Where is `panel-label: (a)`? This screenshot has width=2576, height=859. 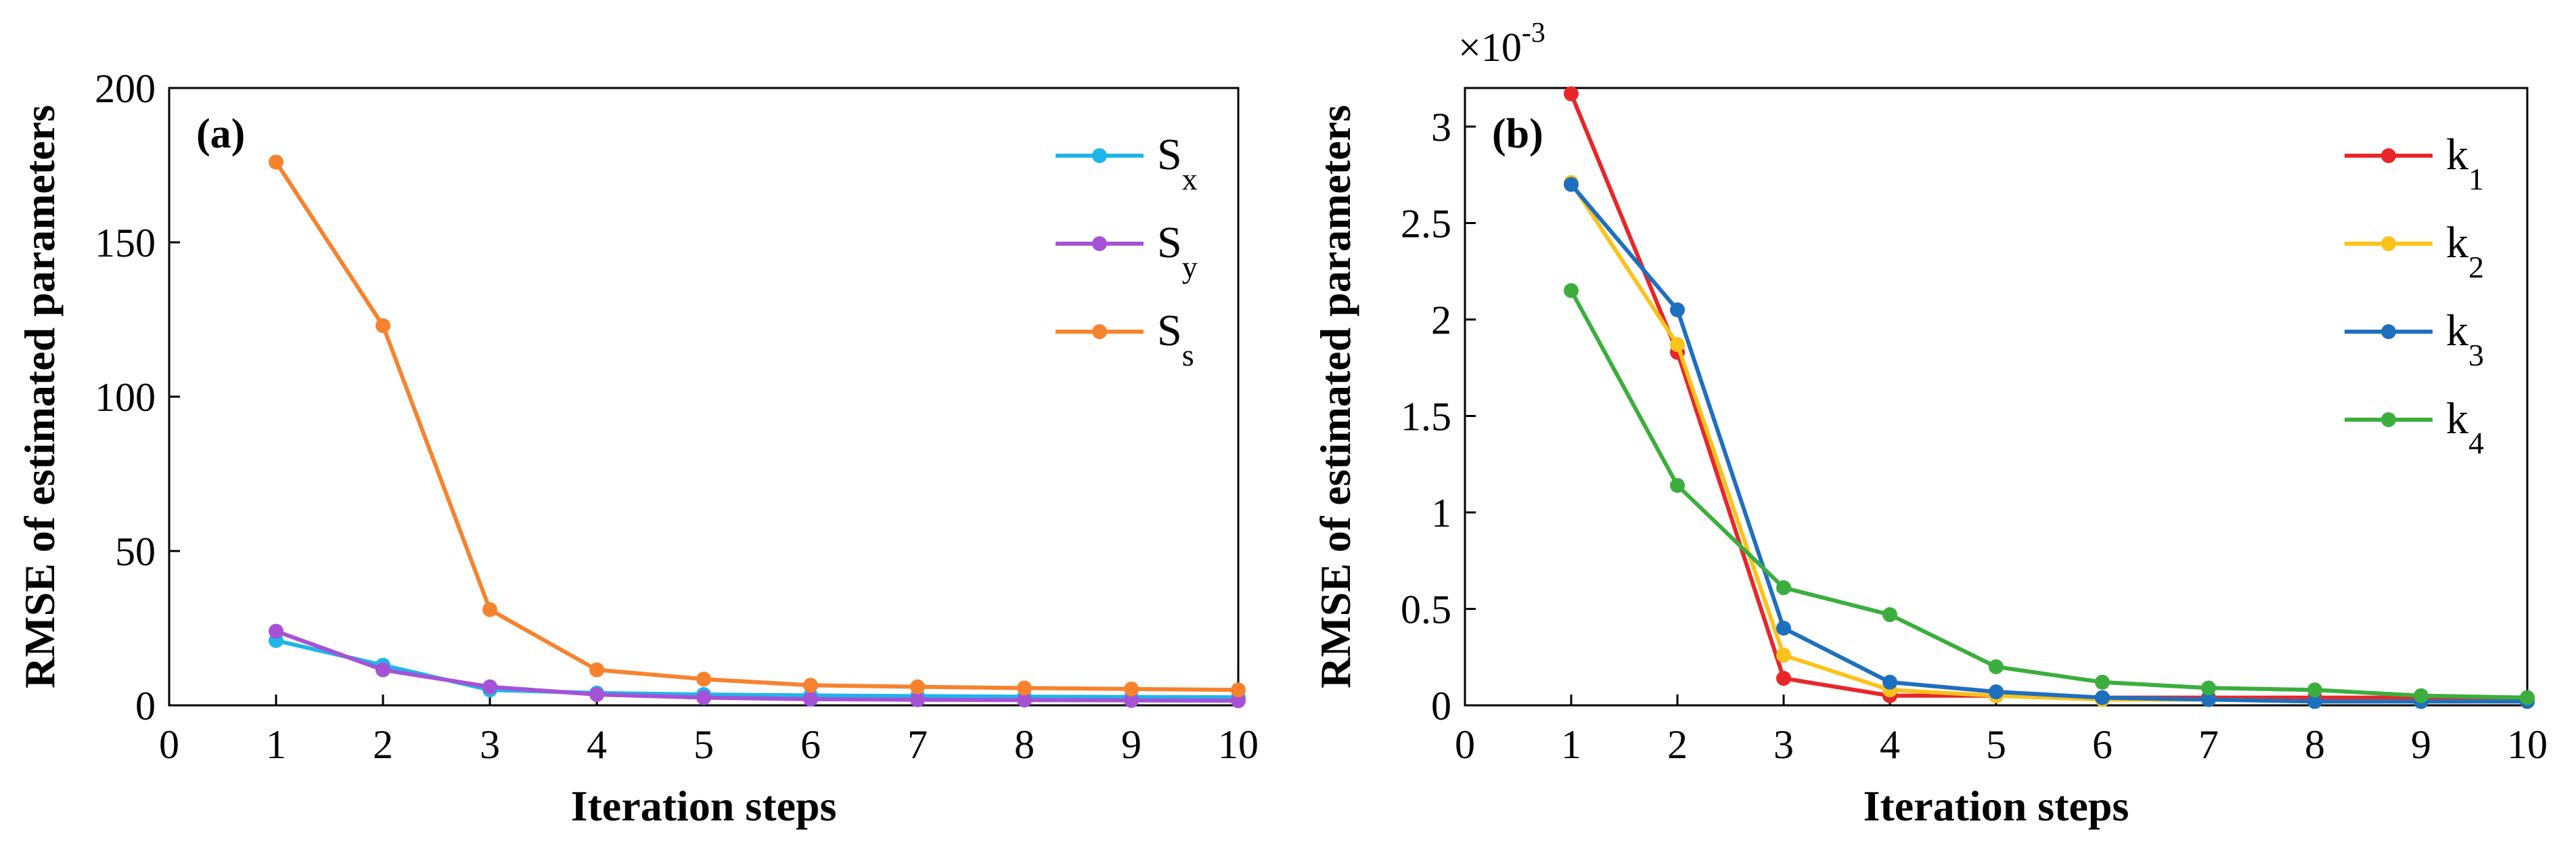 panel-label: (a) is located at coordinates (221, 134).